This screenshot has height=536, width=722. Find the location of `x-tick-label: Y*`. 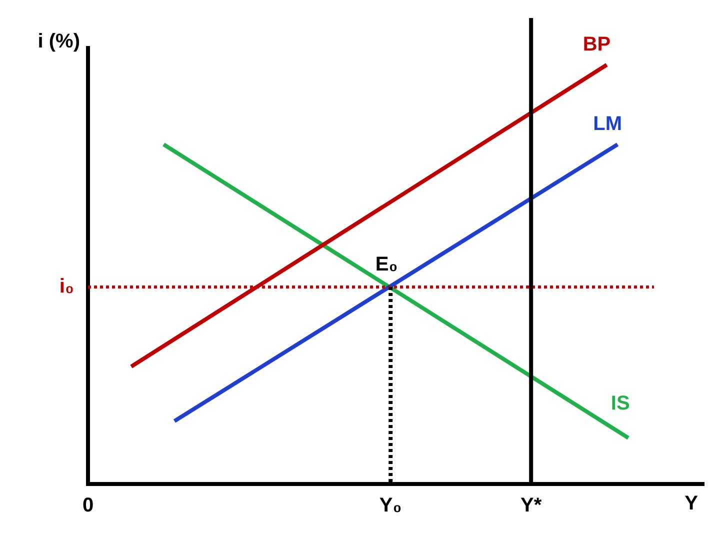

x-tick-label: Y* is located at coordinates (531, 505).